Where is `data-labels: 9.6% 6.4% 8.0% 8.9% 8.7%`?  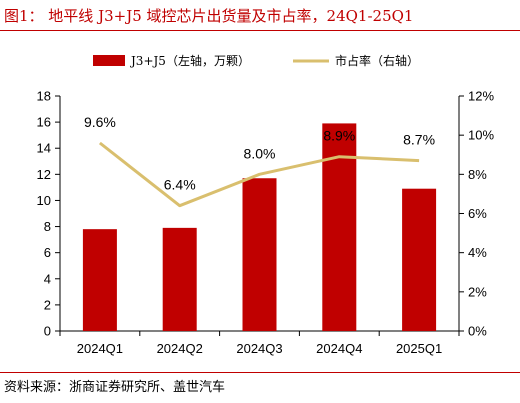 data-labels: 9.6% 6.4% 8.0% 8.9% 8.7% is located at coordinates (259, 153).